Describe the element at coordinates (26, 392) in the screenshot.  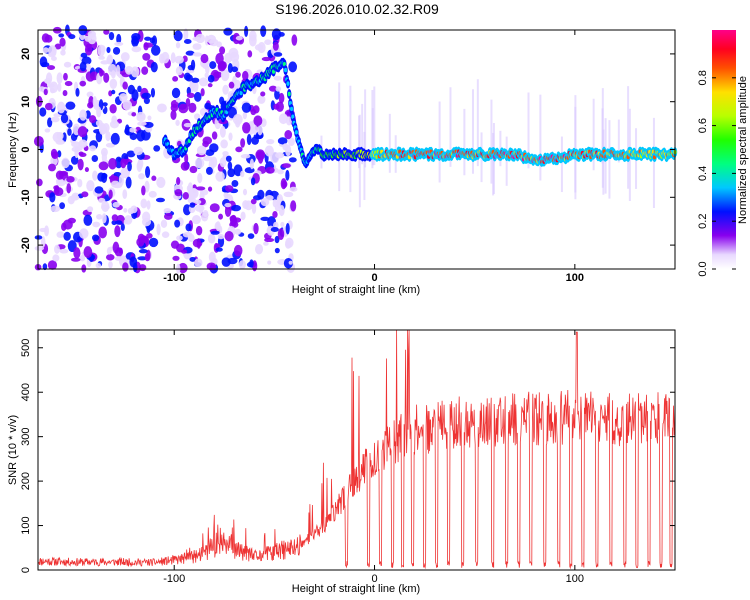
I see `y-tick-label: 400` at that location.